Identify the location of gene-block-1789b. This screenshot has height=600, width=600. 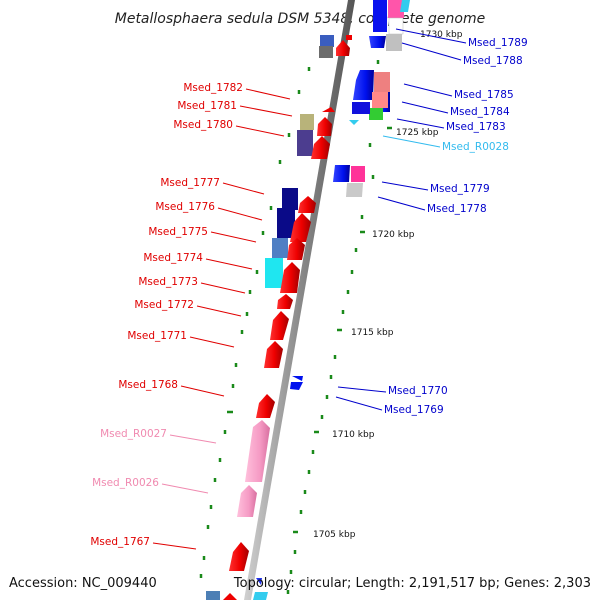
(396, 26).